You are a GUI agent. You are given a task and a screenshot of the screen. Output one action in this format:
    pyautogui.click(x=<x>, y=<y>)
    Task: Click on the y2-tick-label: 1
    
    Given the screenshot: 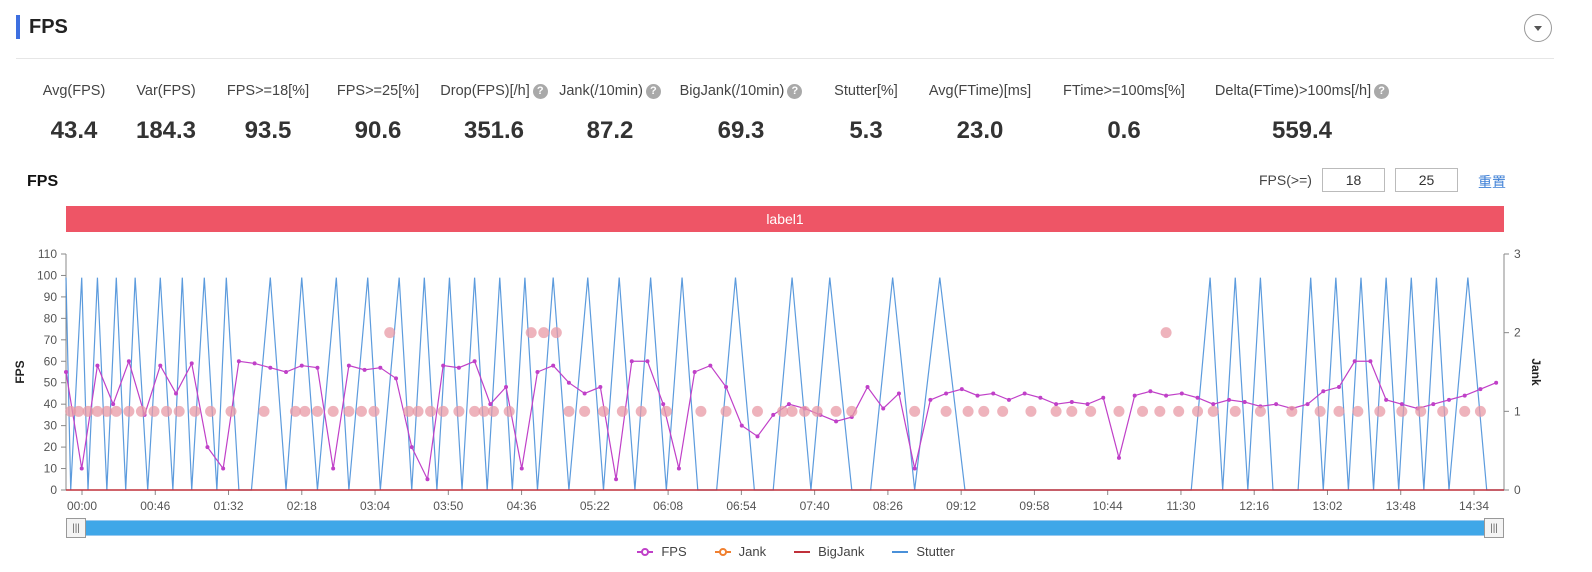 What is the action you would take?
    pyautogui.click(x=1517, y=411)
    